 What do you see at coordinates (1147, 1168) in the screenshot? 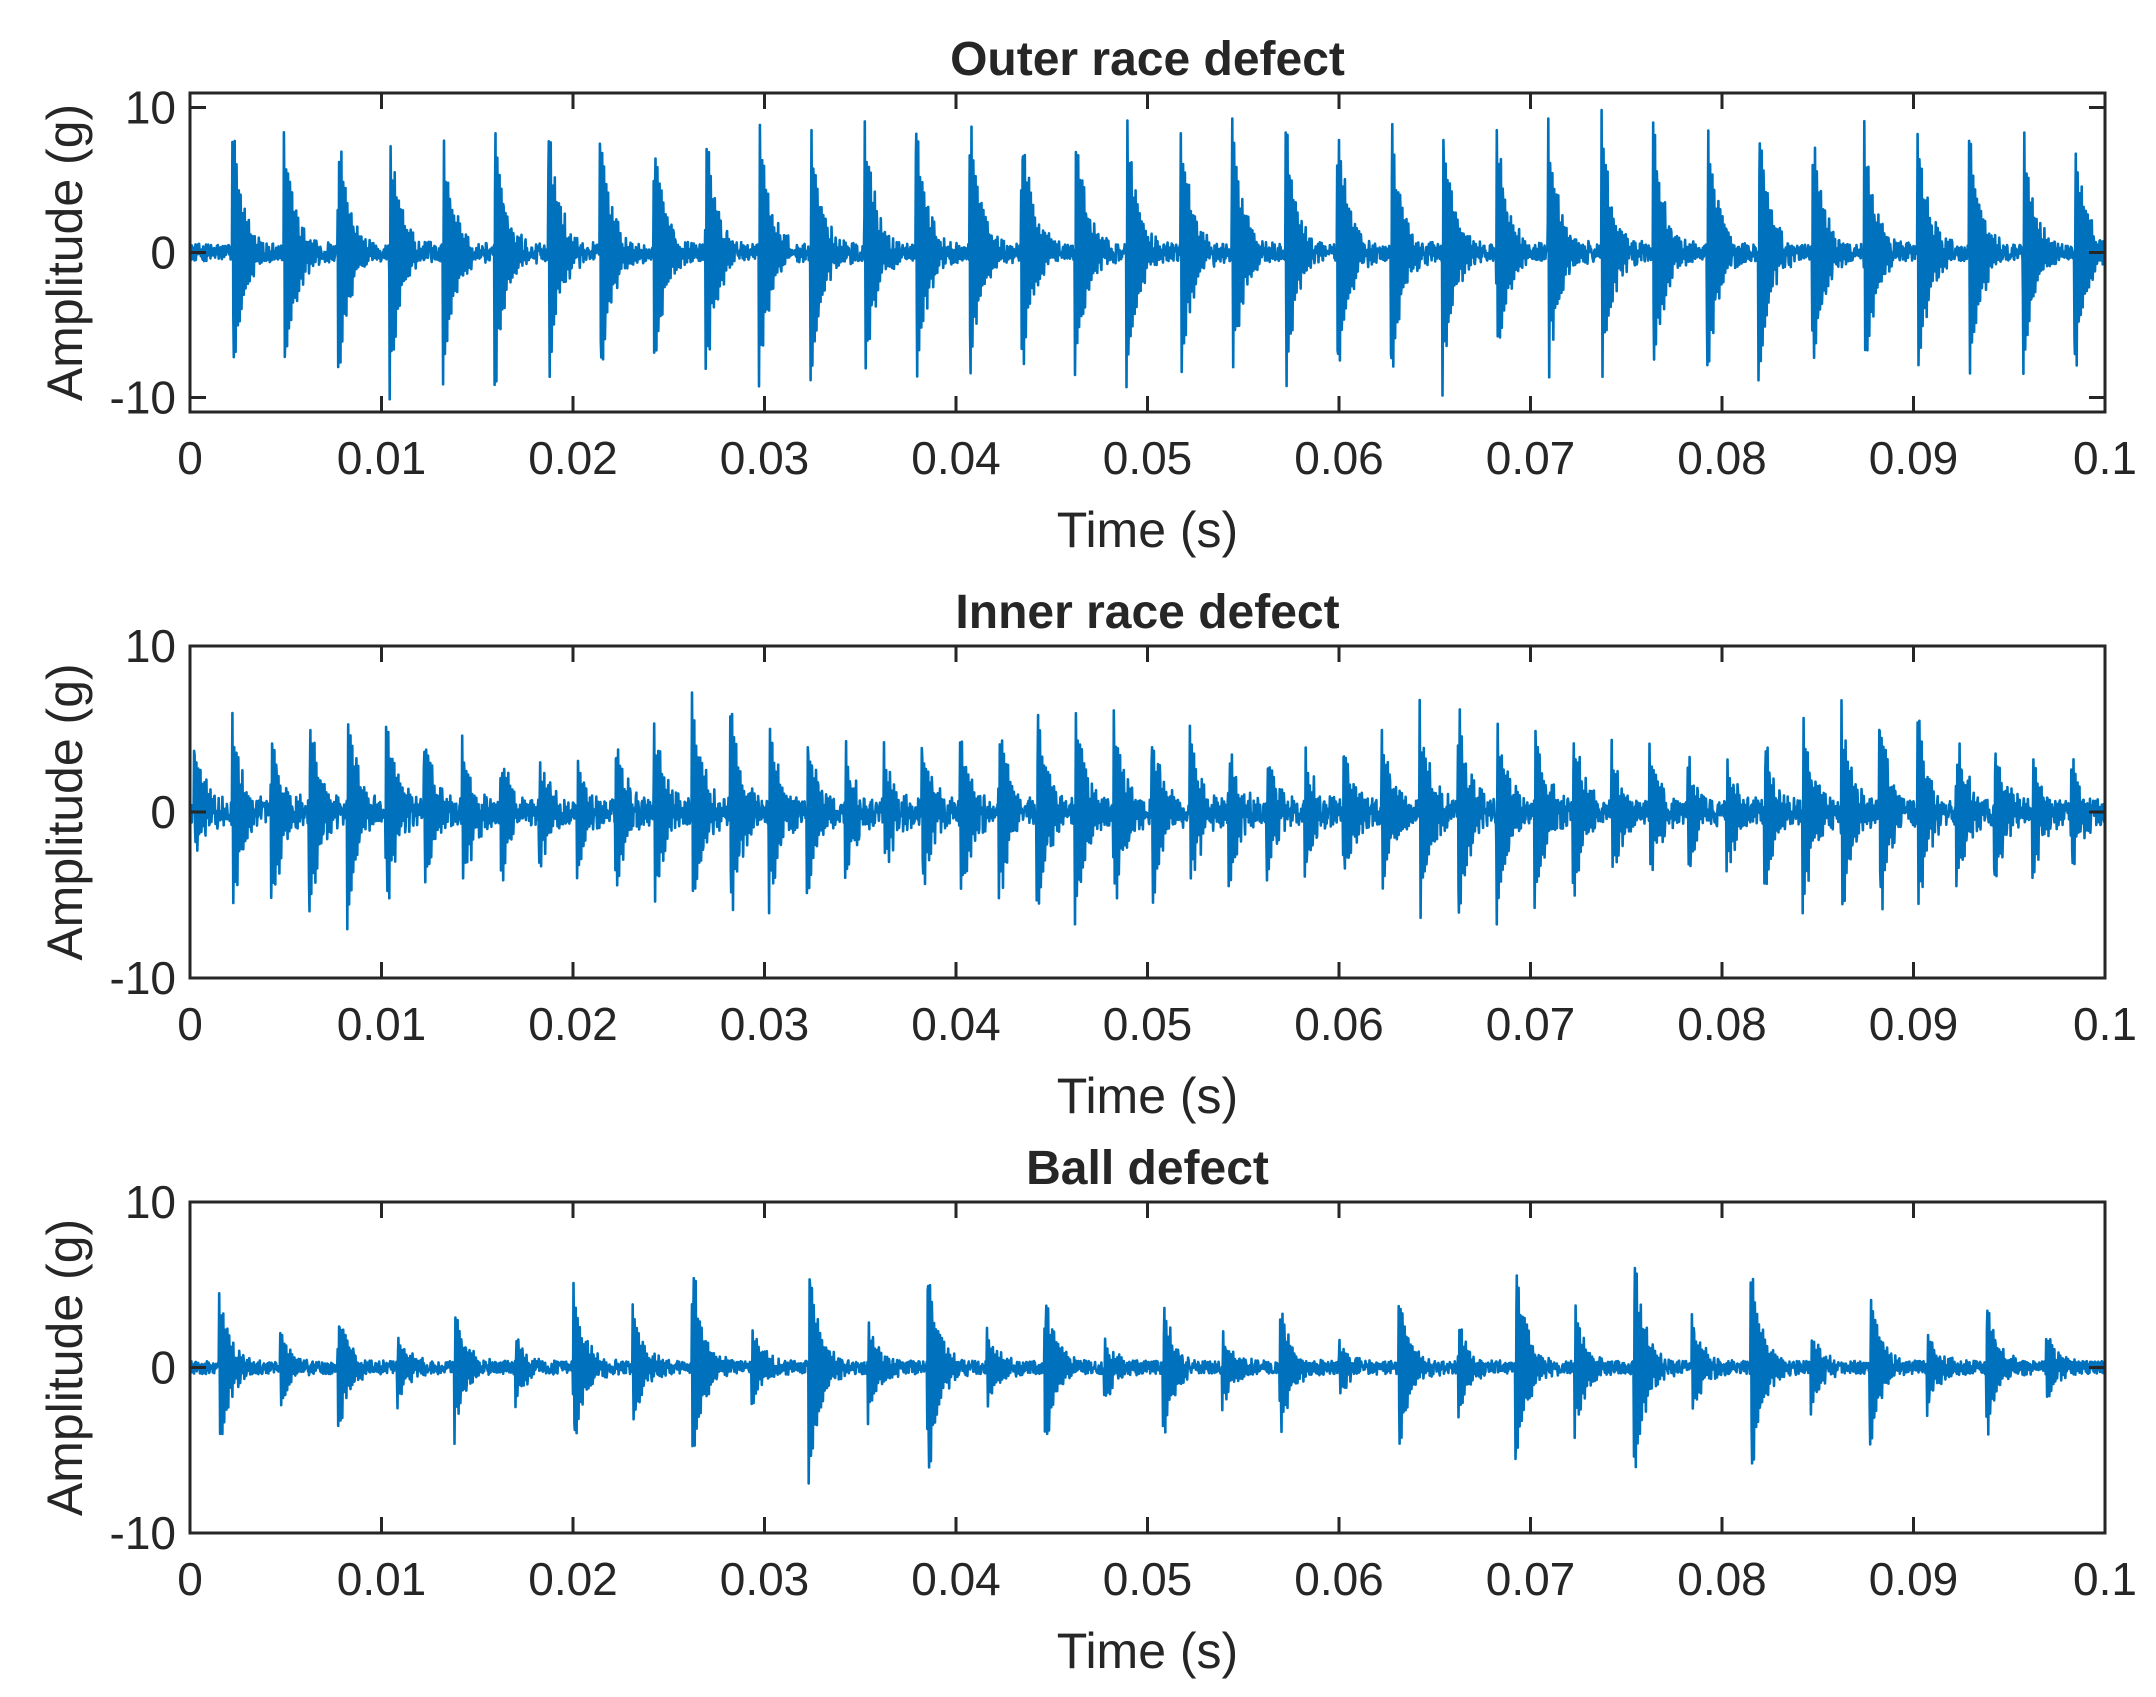
I see `chart-title: Ball defect` at bounding box center [1147, 1168].